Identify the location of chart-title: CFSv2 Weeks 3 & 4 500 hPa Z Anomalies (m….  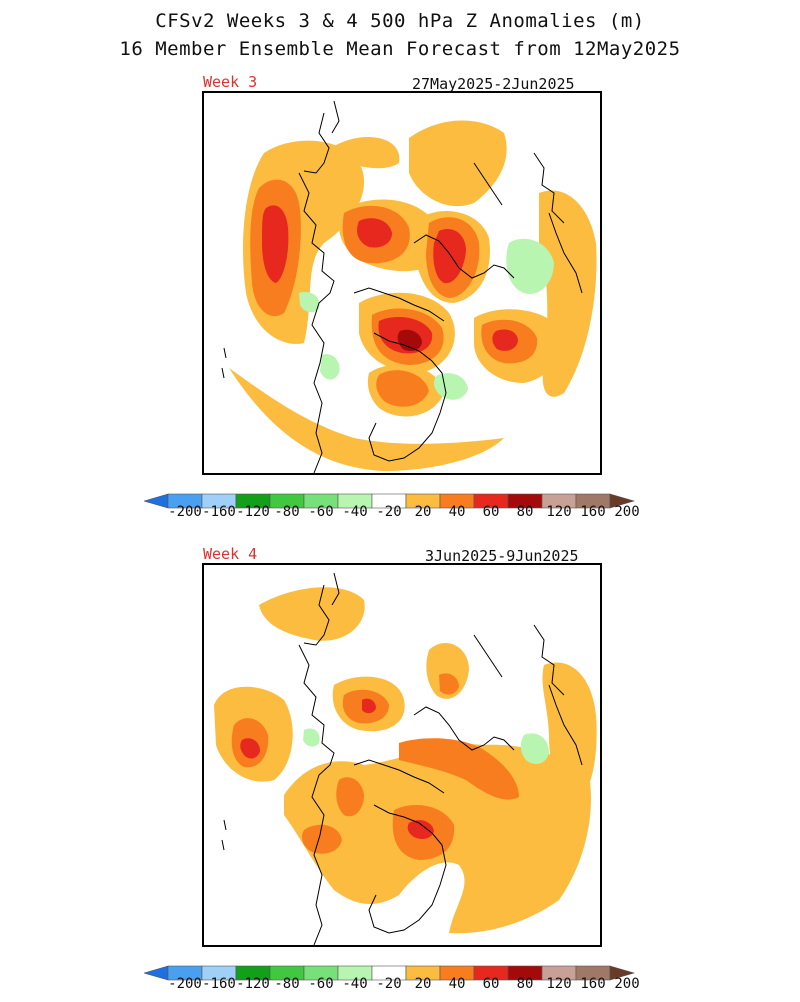
(400, 21).